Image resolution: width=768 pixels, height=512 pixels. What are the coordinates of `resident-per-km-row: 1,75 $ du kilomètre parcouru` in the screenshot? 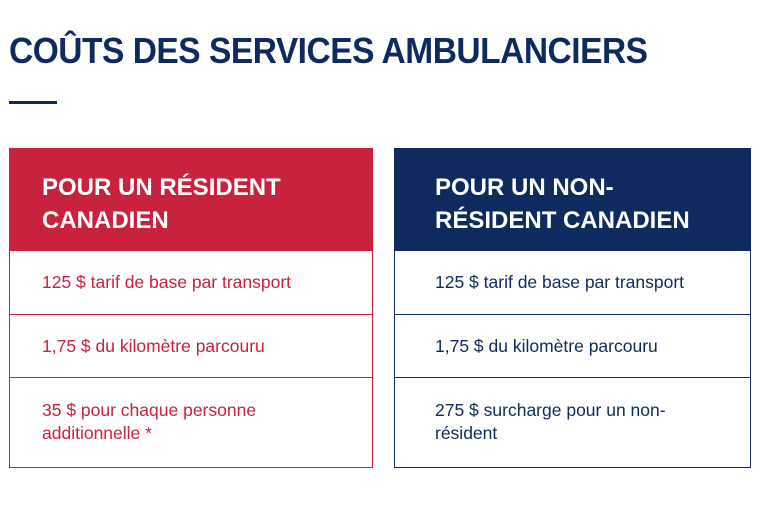 It's located at (191, 345).